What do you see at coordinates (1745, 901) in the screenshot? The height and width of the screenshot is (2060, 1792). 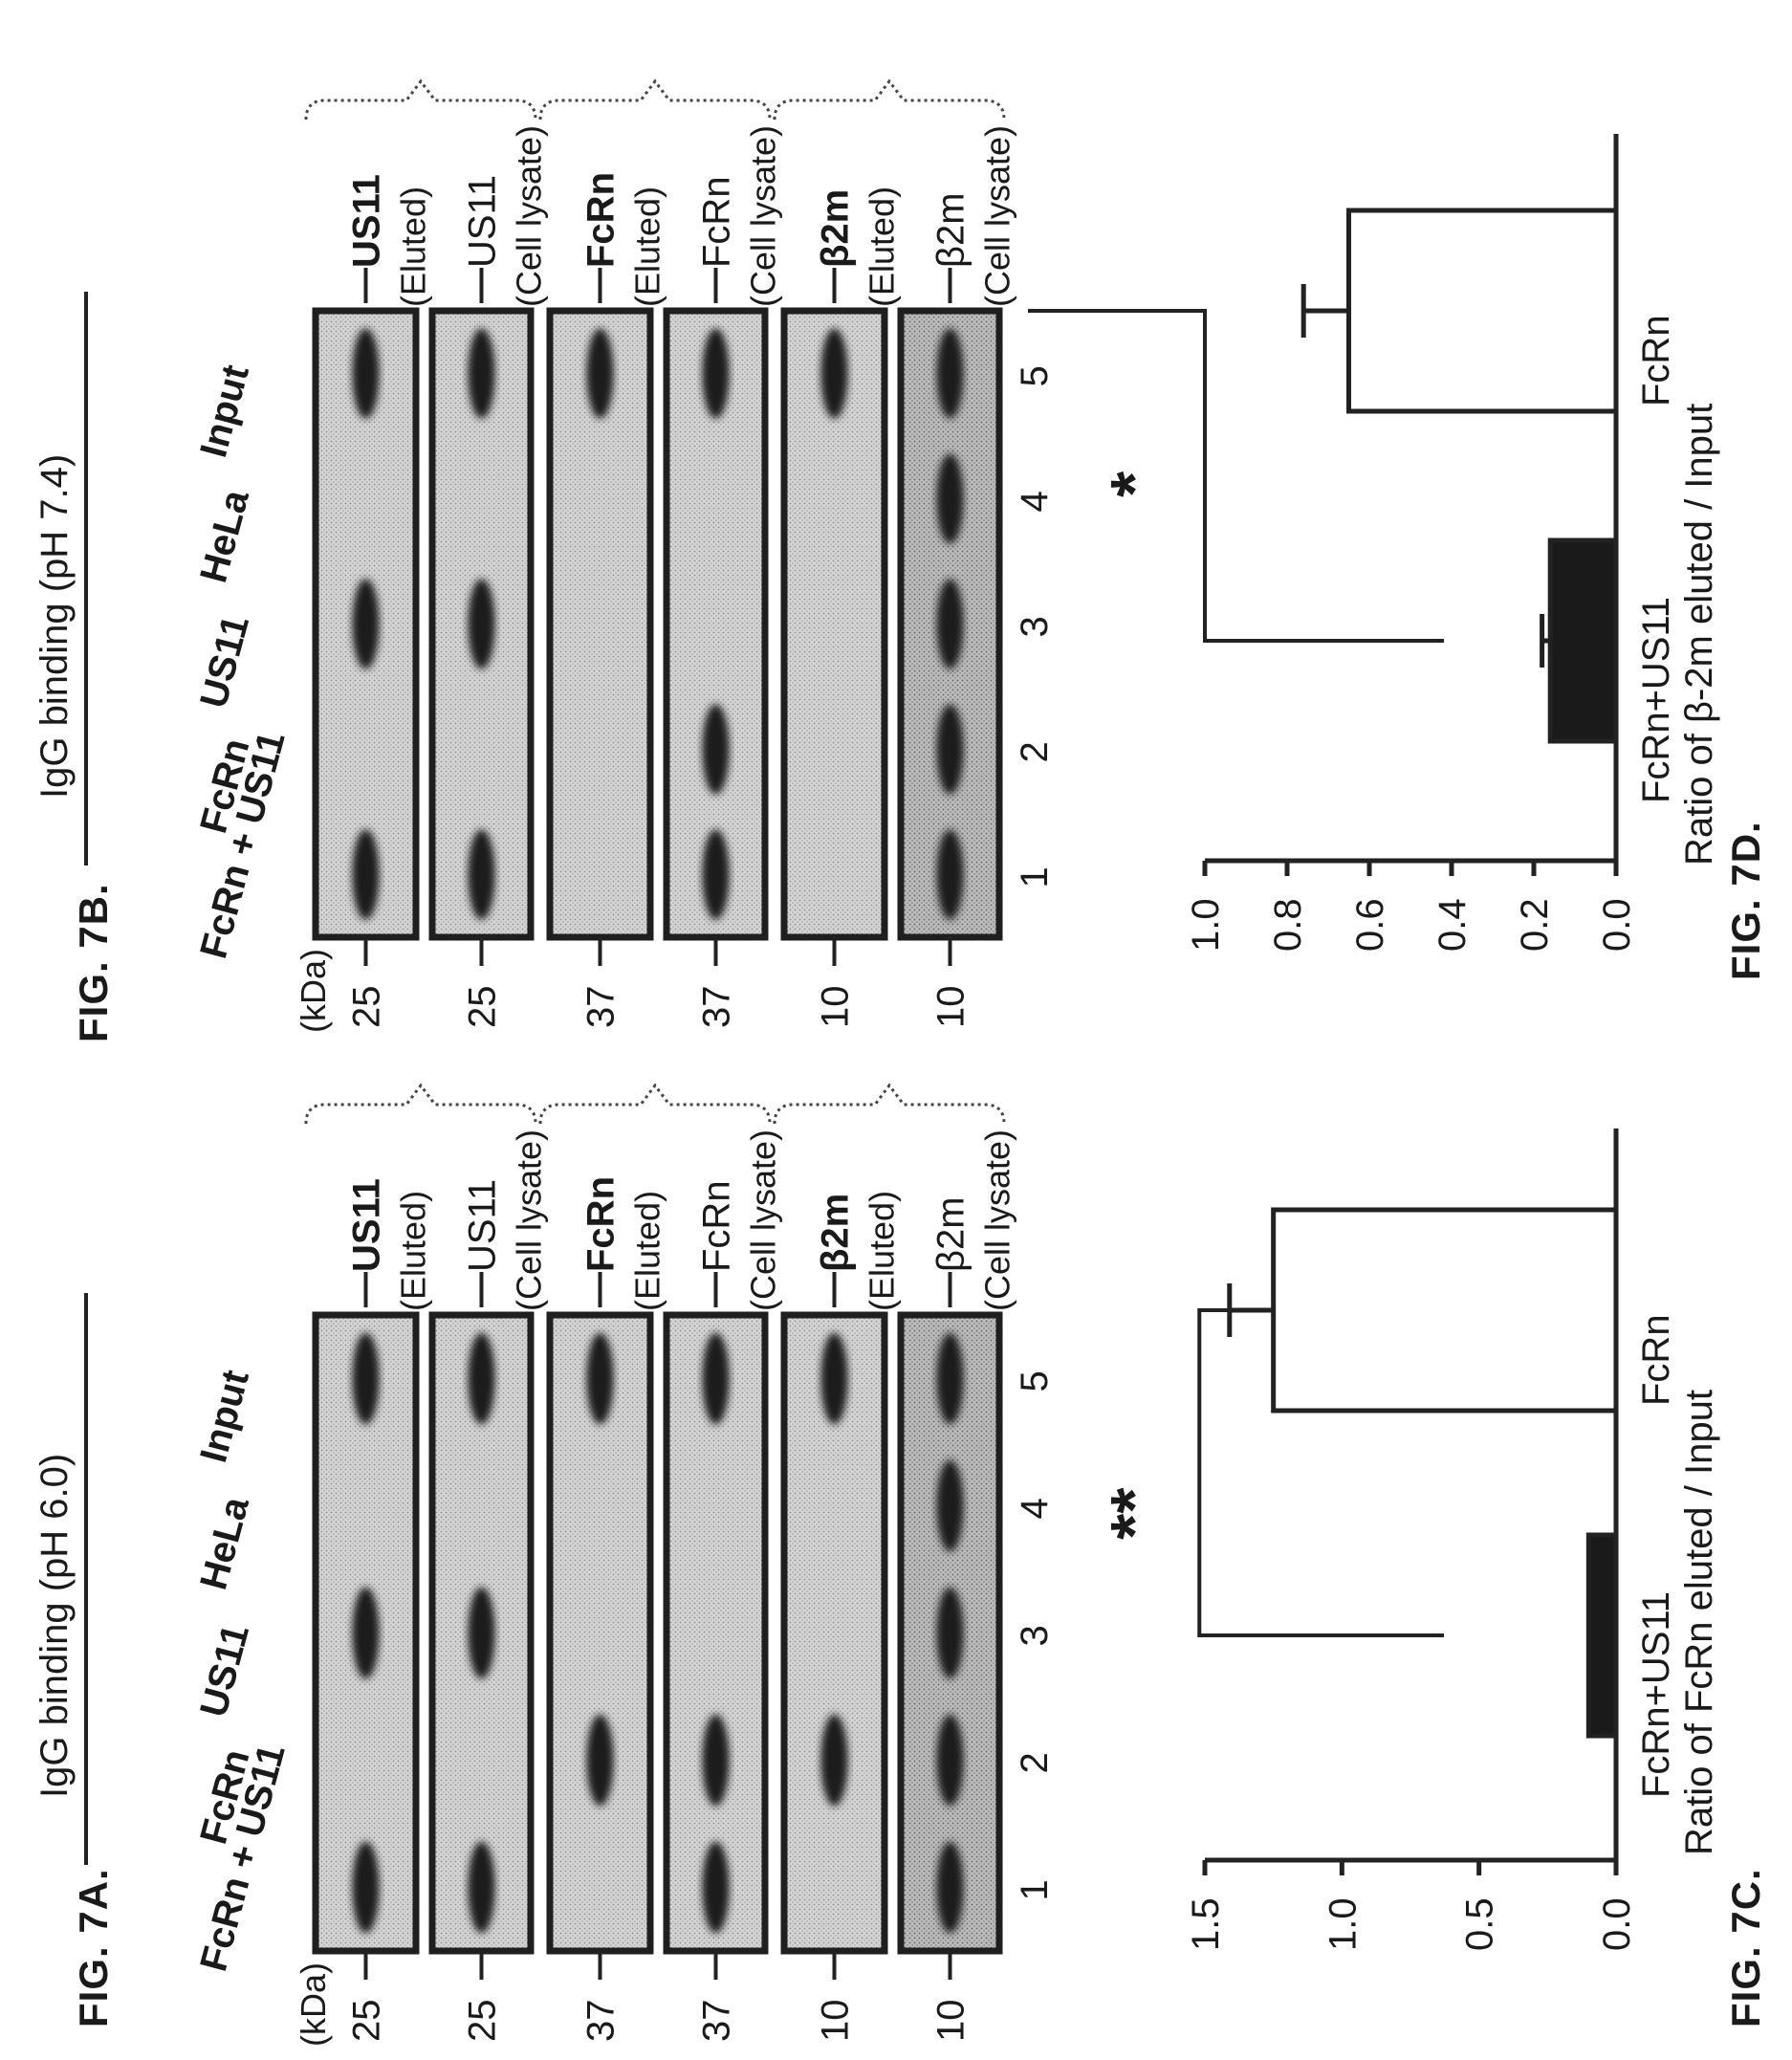 I see `fig-7d-label: FIG. 7D.` at bounding box center [1745, 901].